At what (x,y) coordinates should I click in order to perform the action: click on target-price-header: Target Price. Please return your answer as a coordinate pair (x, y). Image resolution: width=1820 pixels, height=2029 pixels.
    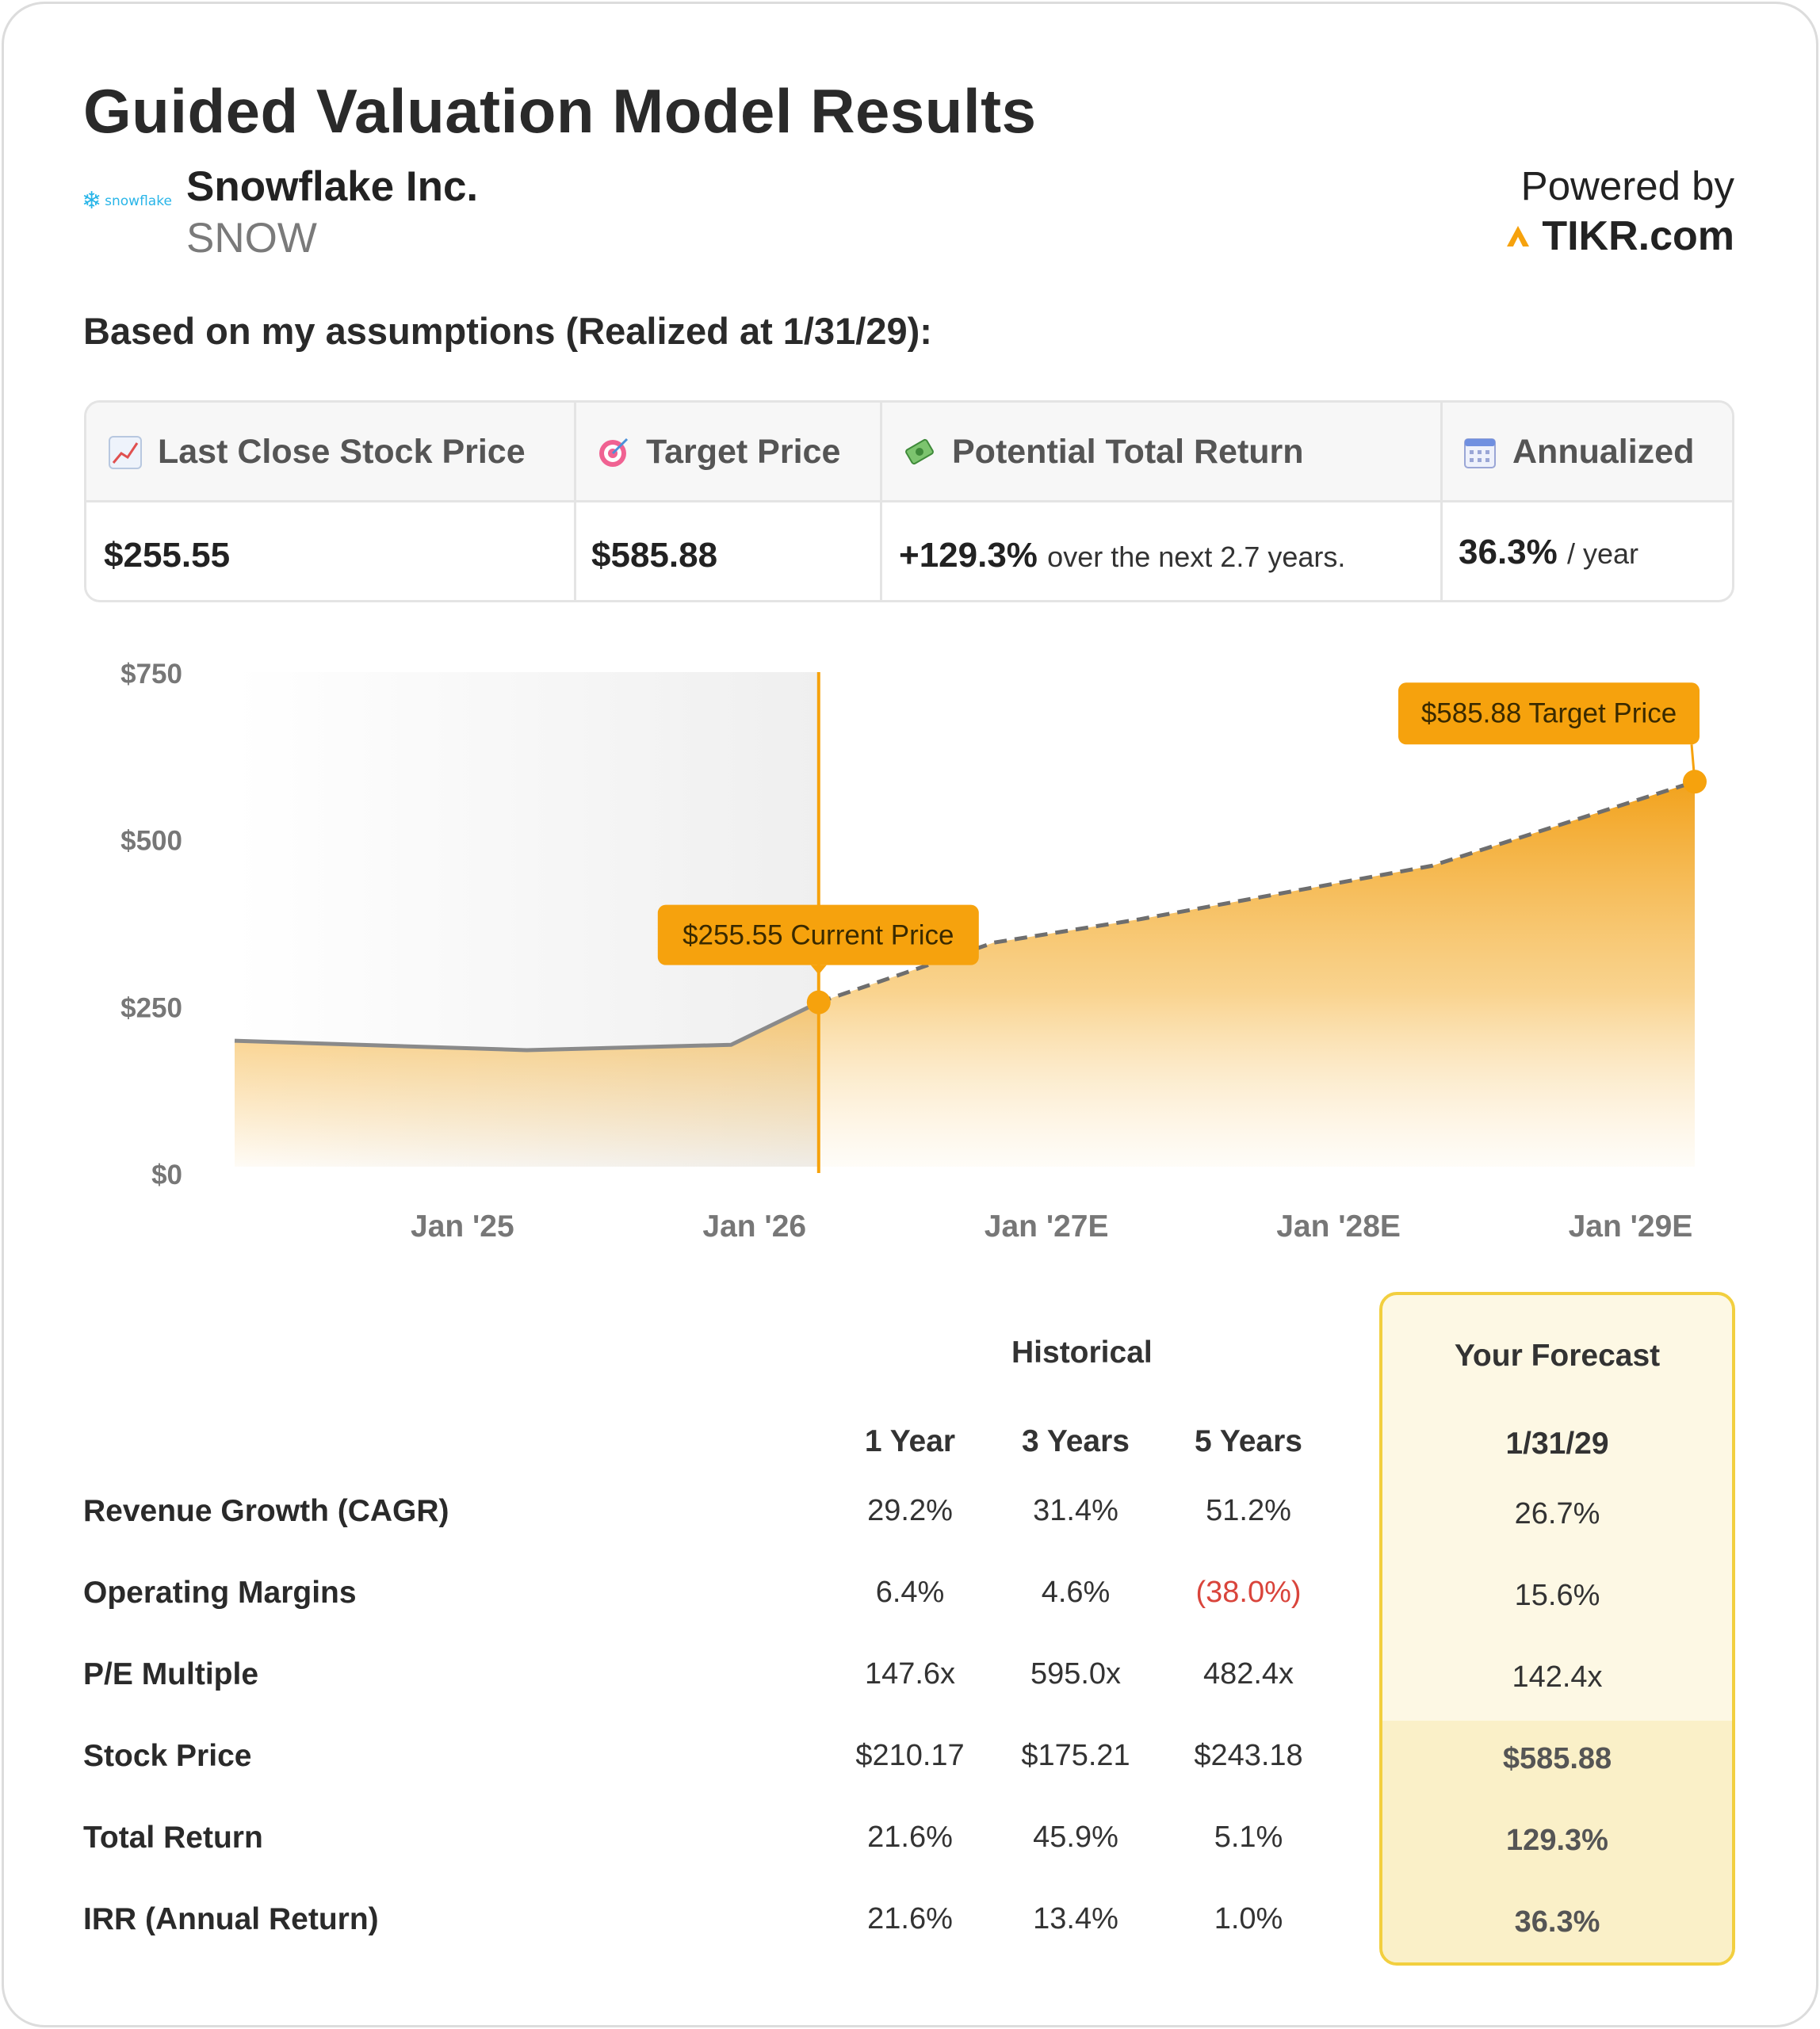
    Looking at the image, I should click on (718, 452).